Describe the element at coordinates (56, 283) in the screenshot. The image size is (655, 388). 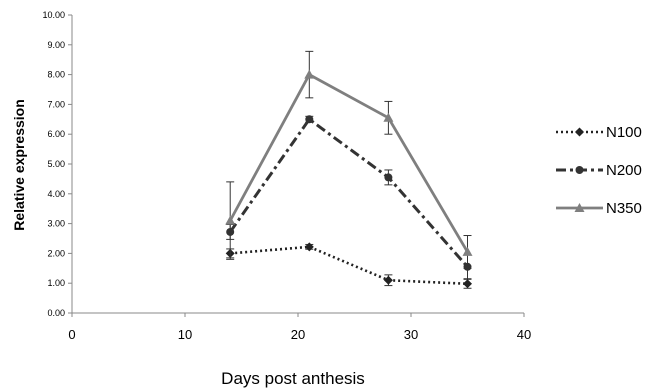
I see `y-tick-label: 1.00` at that location.